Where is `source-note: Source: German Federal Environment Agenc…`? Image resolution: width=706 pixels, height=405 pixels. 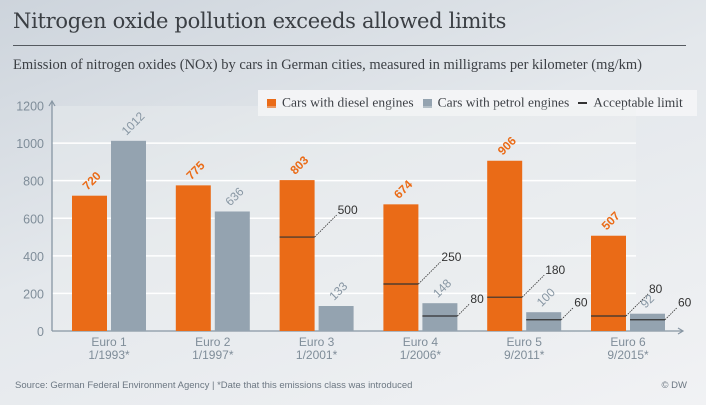 source-note: Source: German Federal Environment Agenc… is located at coordinates (214, 385).